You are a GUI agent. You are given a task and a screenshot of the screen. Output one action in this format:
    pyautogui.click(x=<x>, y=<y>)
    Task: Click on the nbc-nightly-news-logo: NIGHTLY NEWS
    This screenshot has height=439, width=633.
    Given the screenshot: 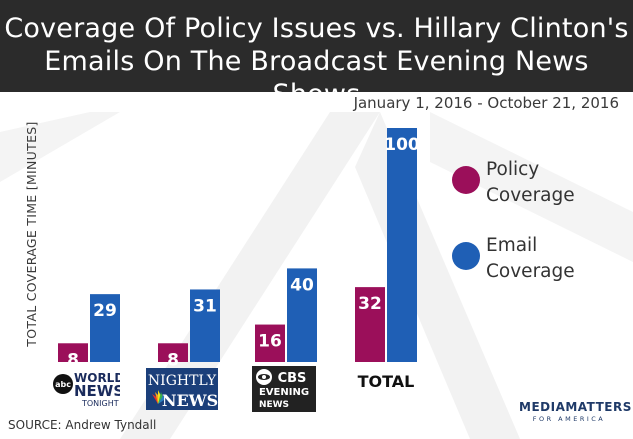 What is the action you would take?
    pyautogui.click(x=182, y=389)
    